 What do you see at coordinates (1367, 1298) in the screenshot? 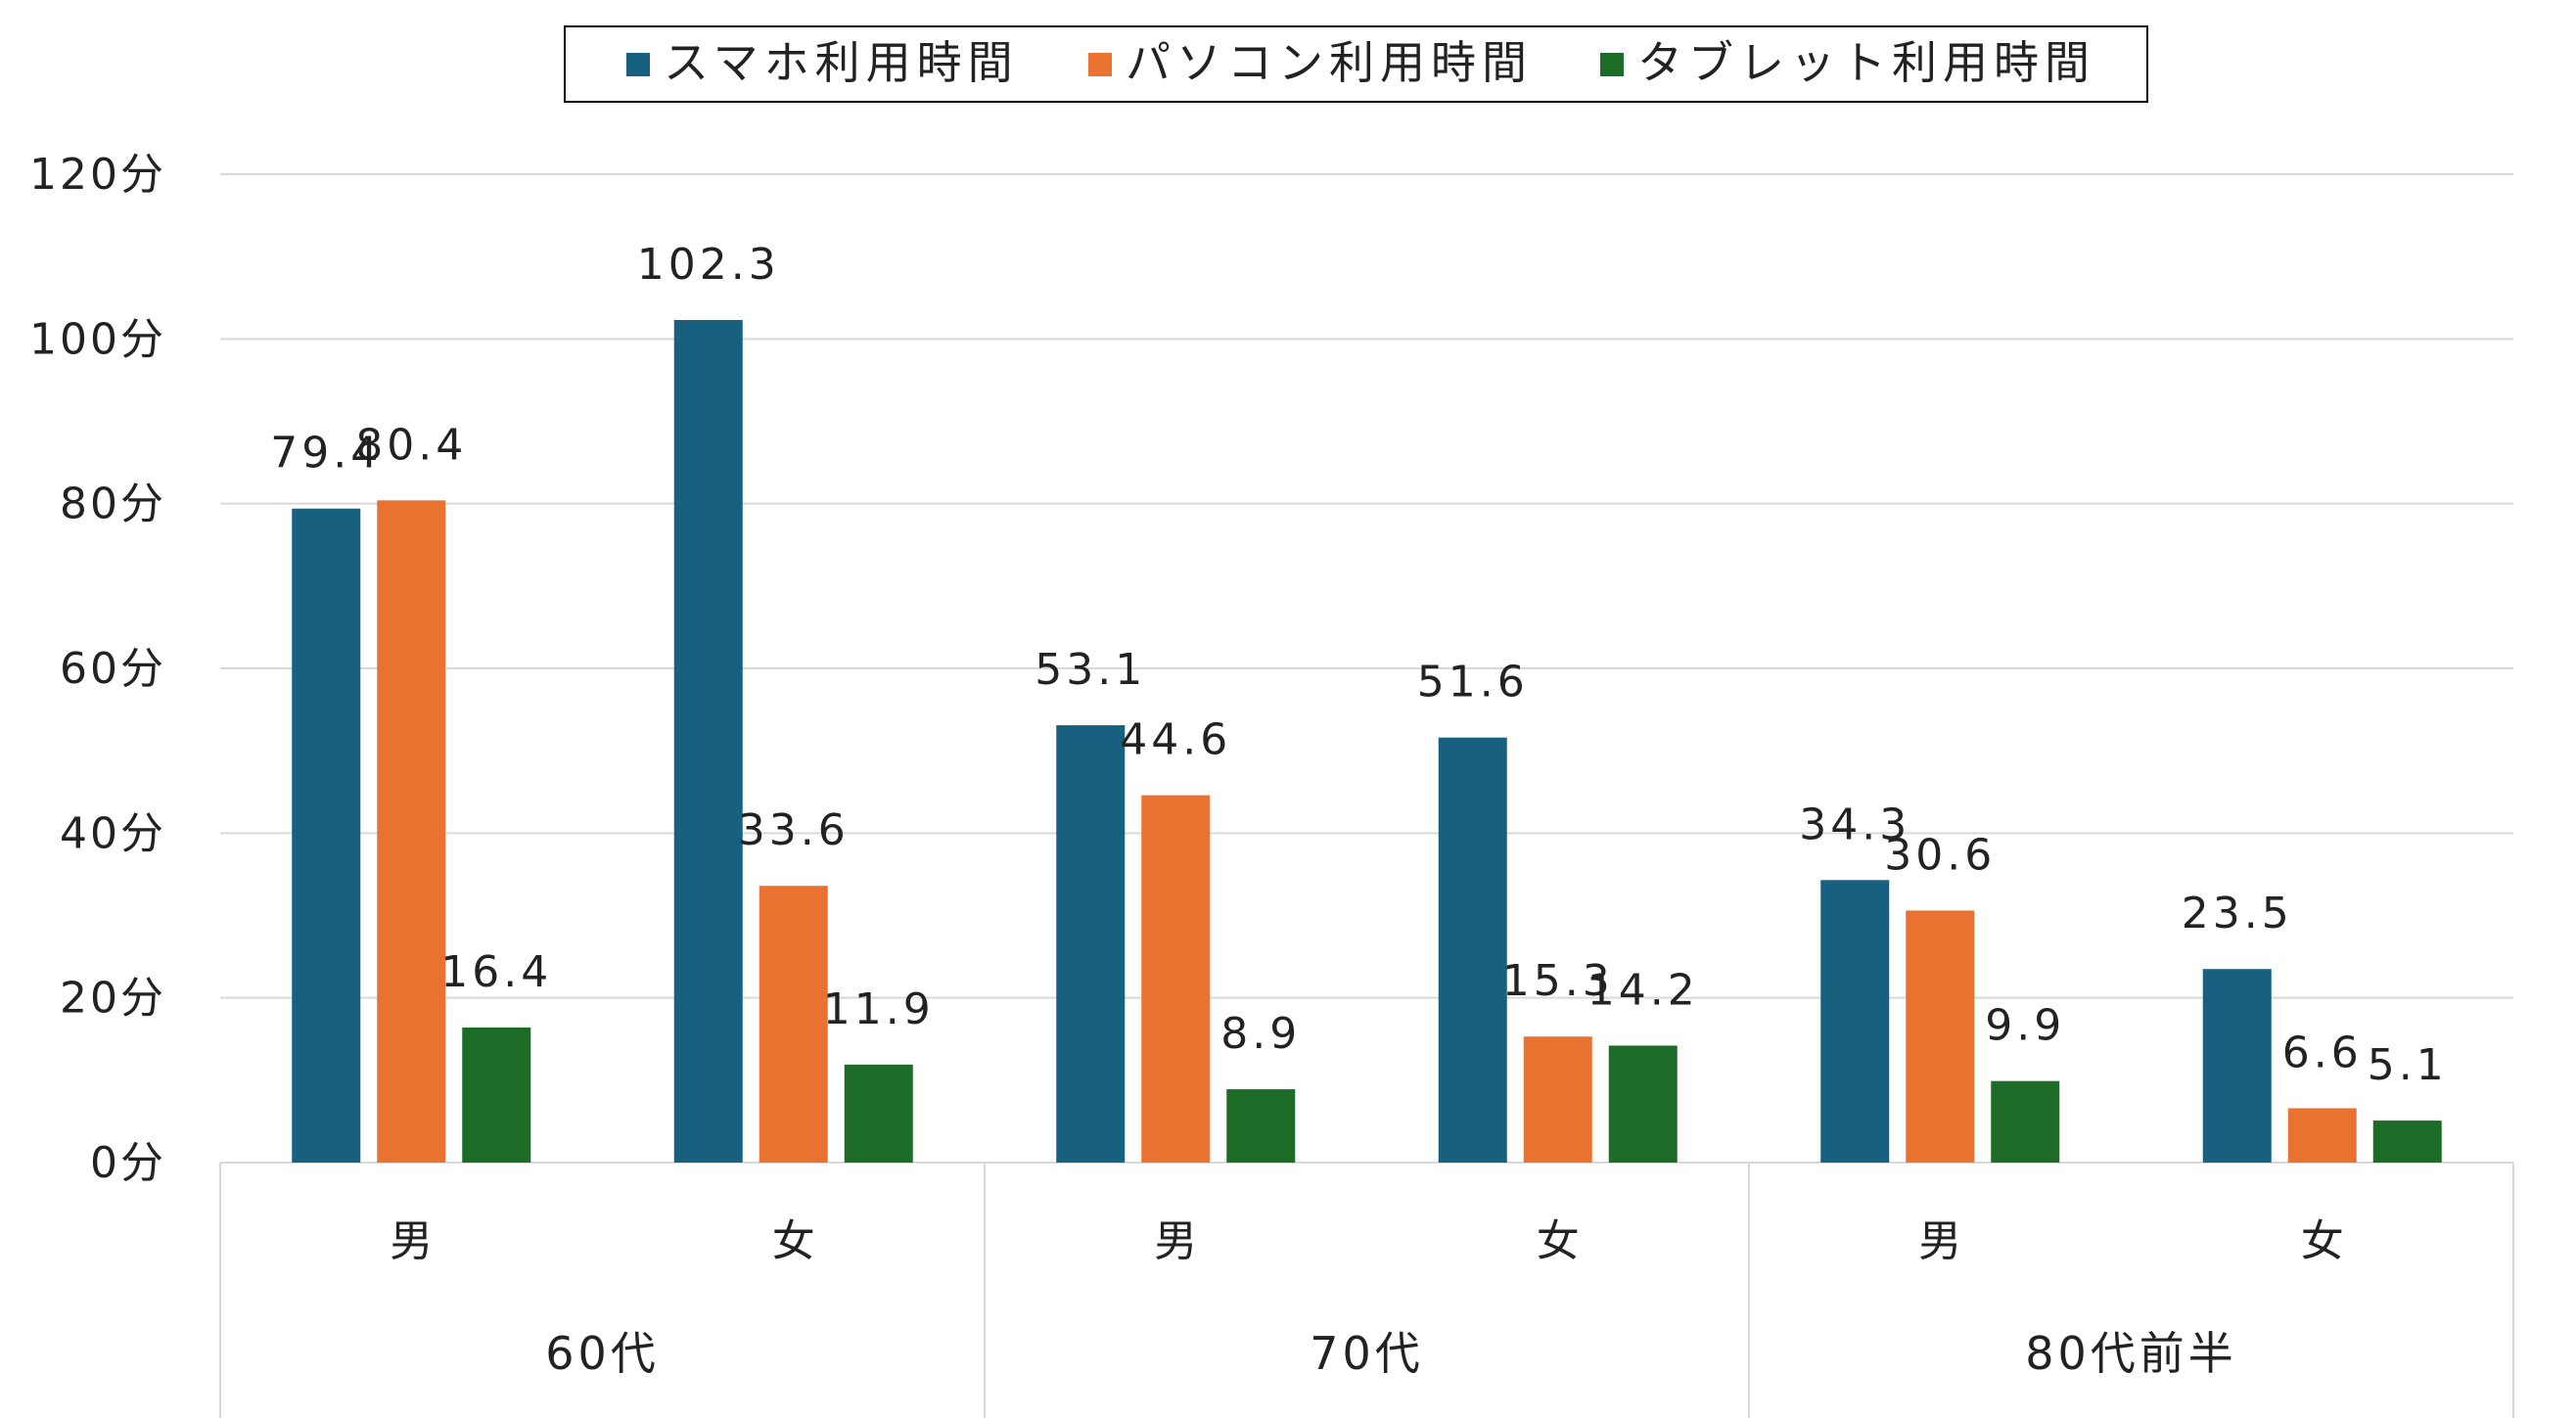
I see `x-axis-categories: 男 女 60代 男 女 70代 男 女 80代前半` at bounding box center [1367, 1298].